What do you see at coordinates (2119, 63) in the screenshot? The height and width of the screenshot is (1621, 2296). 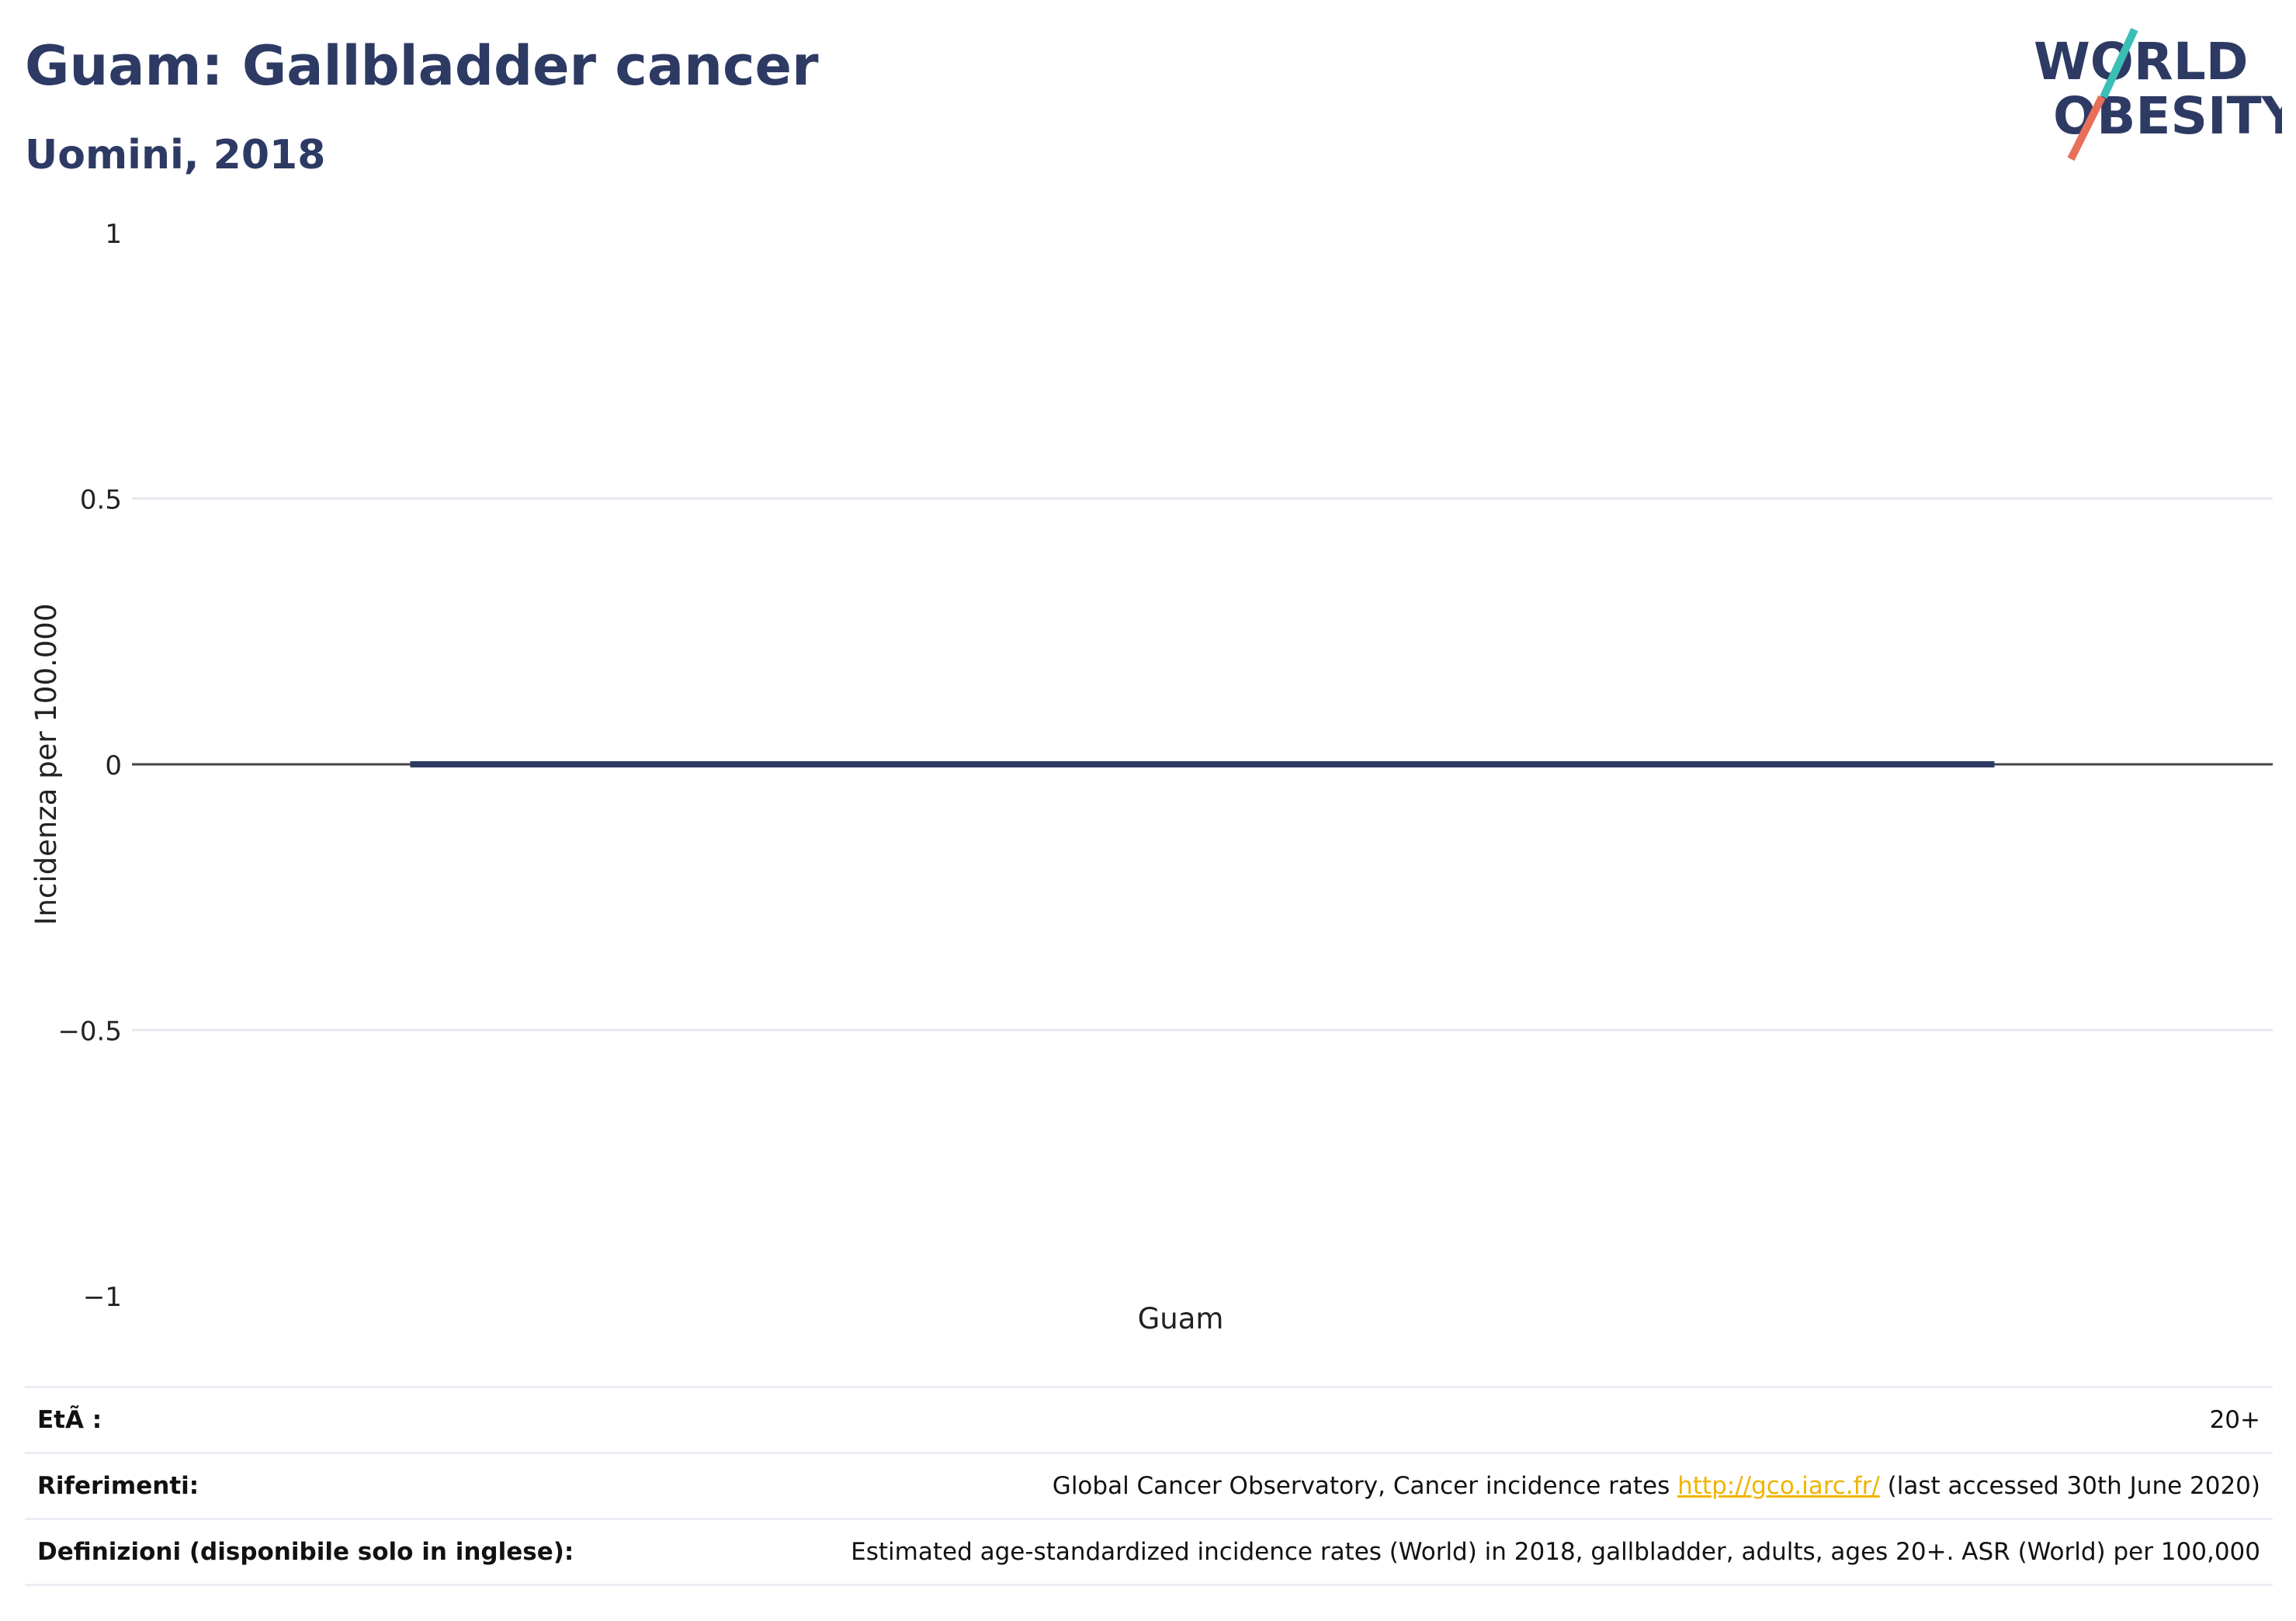 I see `logo-slash-teal` at bounding box center [2119, 63].